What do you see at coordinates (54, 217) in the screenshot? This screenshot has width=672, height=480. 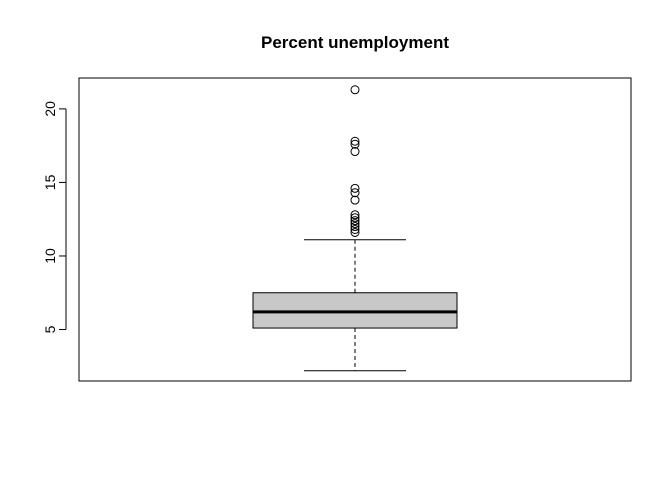 I see `y-axis: 5 10 15 20` at bounding box center [54, 217].